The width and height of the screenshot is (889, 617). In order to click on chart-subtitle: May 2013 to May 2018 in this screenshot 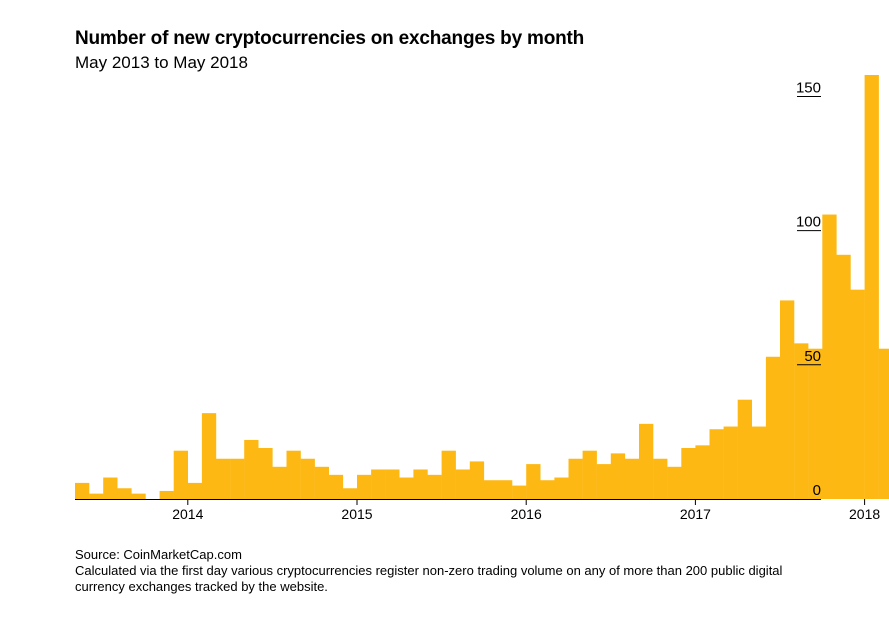, I will do `click(161, 62)`.